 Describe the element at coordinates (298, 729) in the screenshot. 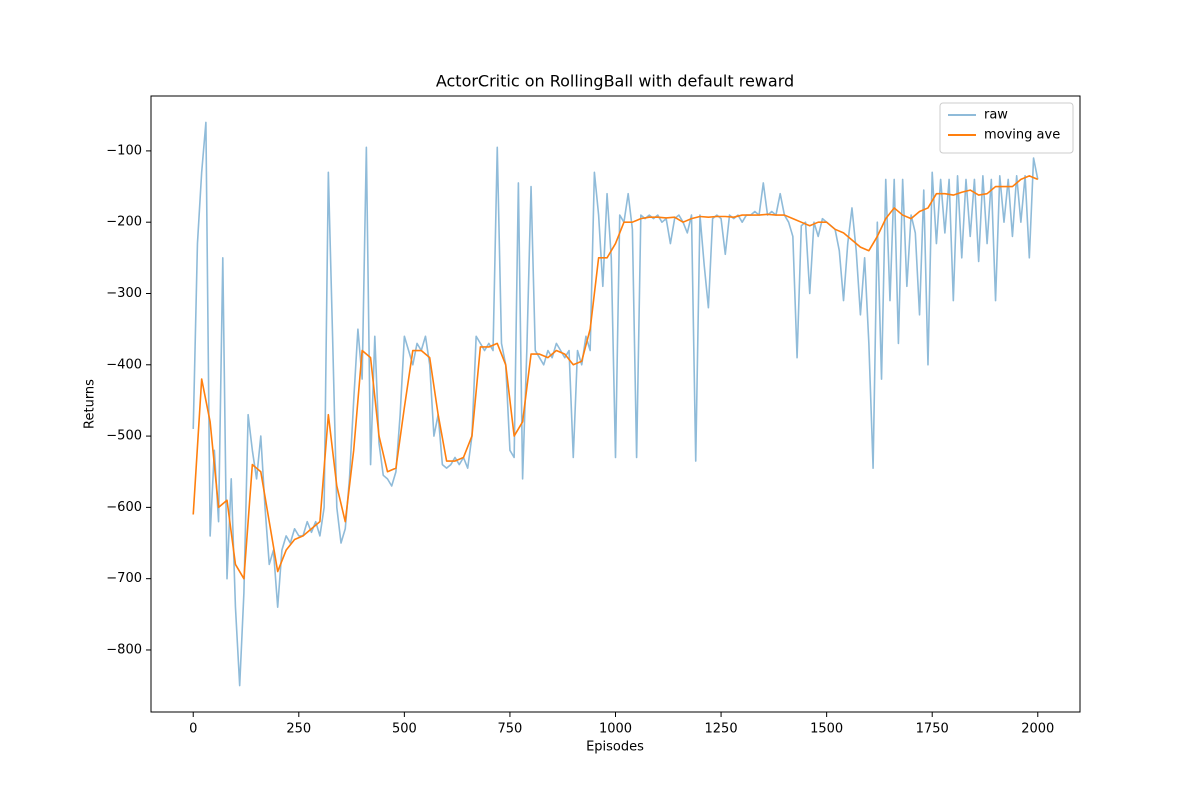

I see `x-tick-label: 250` at that location.